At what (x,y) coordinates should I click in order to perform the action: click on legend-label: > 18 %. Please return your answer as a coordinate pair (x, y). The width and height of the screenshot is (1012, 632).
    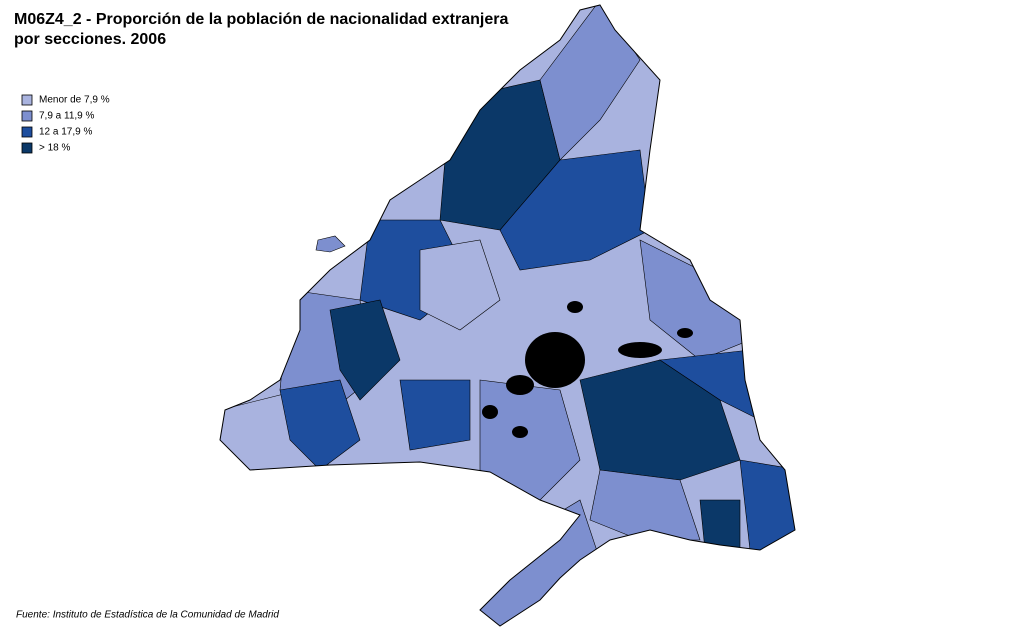
    Looking at the image, I should click on (55, 148).